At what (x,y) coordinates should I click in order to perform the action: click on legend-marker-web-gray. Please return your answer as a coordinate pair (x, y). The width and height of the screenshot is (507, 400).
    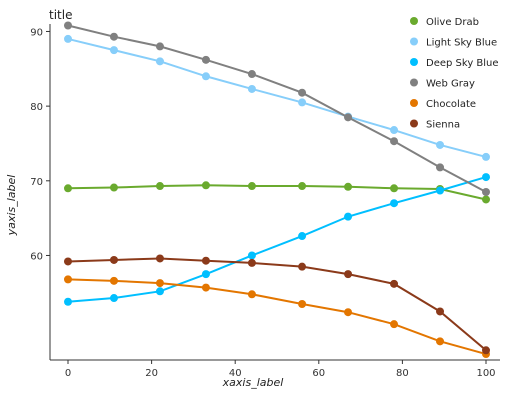
    Looking at the image, I should click on (414, 82).